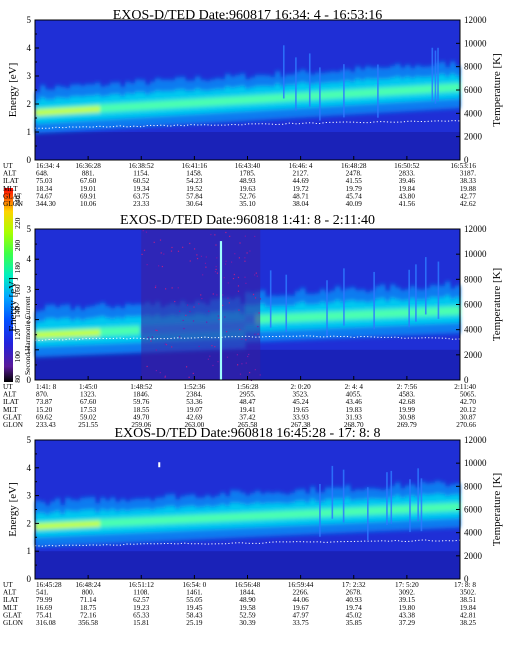  What do you see at coordinates (141, 174) in the screenshot?
I see `orbit-cell: 1154.` at bounding box center [141, 174].